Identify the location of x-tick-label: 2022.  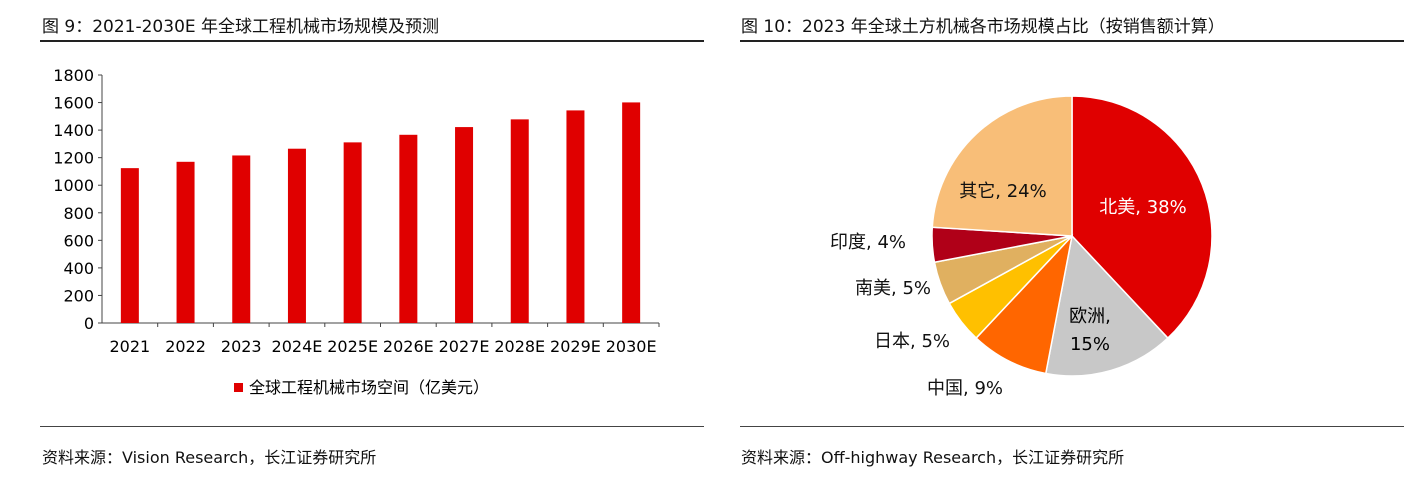
(185, 346).